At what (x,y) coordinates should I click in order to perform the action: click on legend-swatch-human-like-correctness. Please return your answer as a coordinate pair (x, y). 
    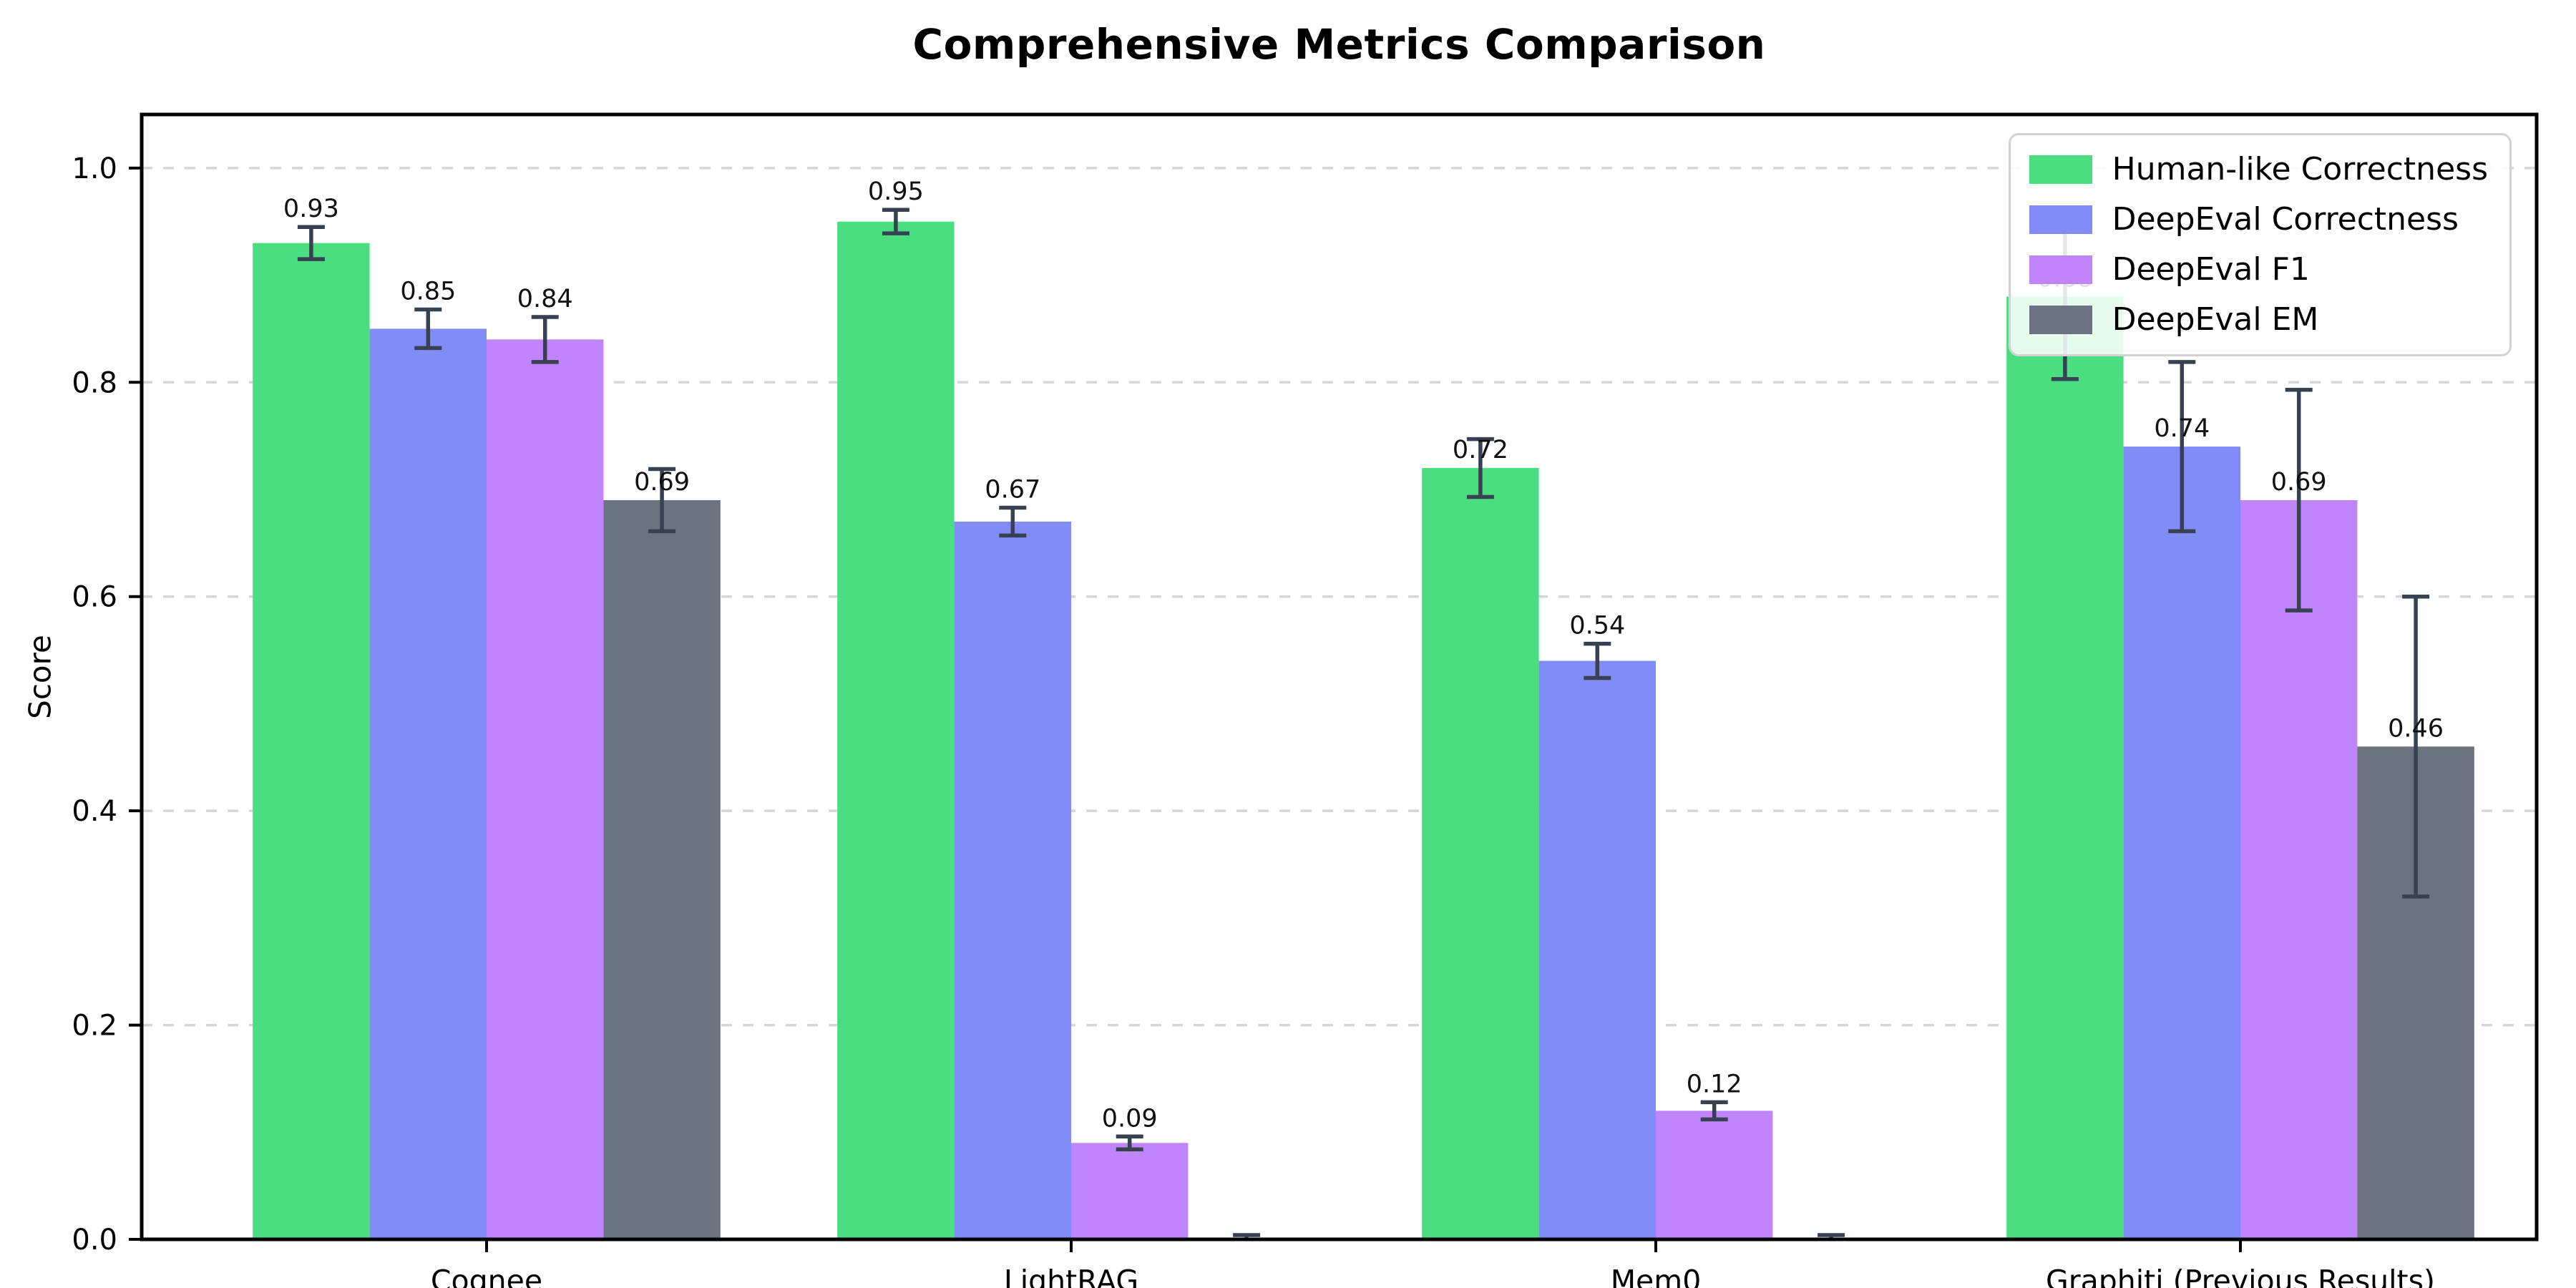
    Looking at the image, I should click on (2060, 169).